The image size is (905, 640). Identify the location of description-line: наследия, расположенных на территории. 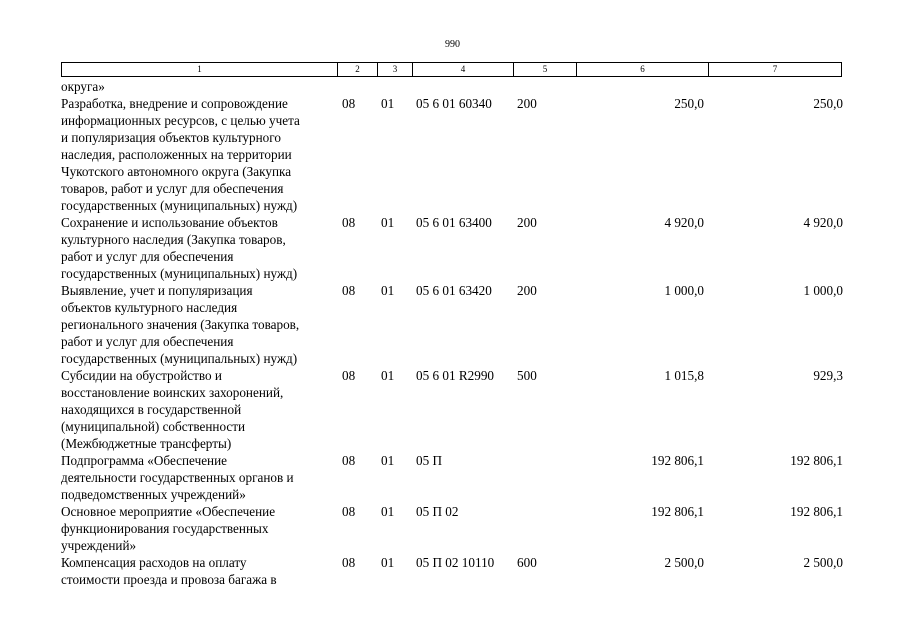
(176, 154).